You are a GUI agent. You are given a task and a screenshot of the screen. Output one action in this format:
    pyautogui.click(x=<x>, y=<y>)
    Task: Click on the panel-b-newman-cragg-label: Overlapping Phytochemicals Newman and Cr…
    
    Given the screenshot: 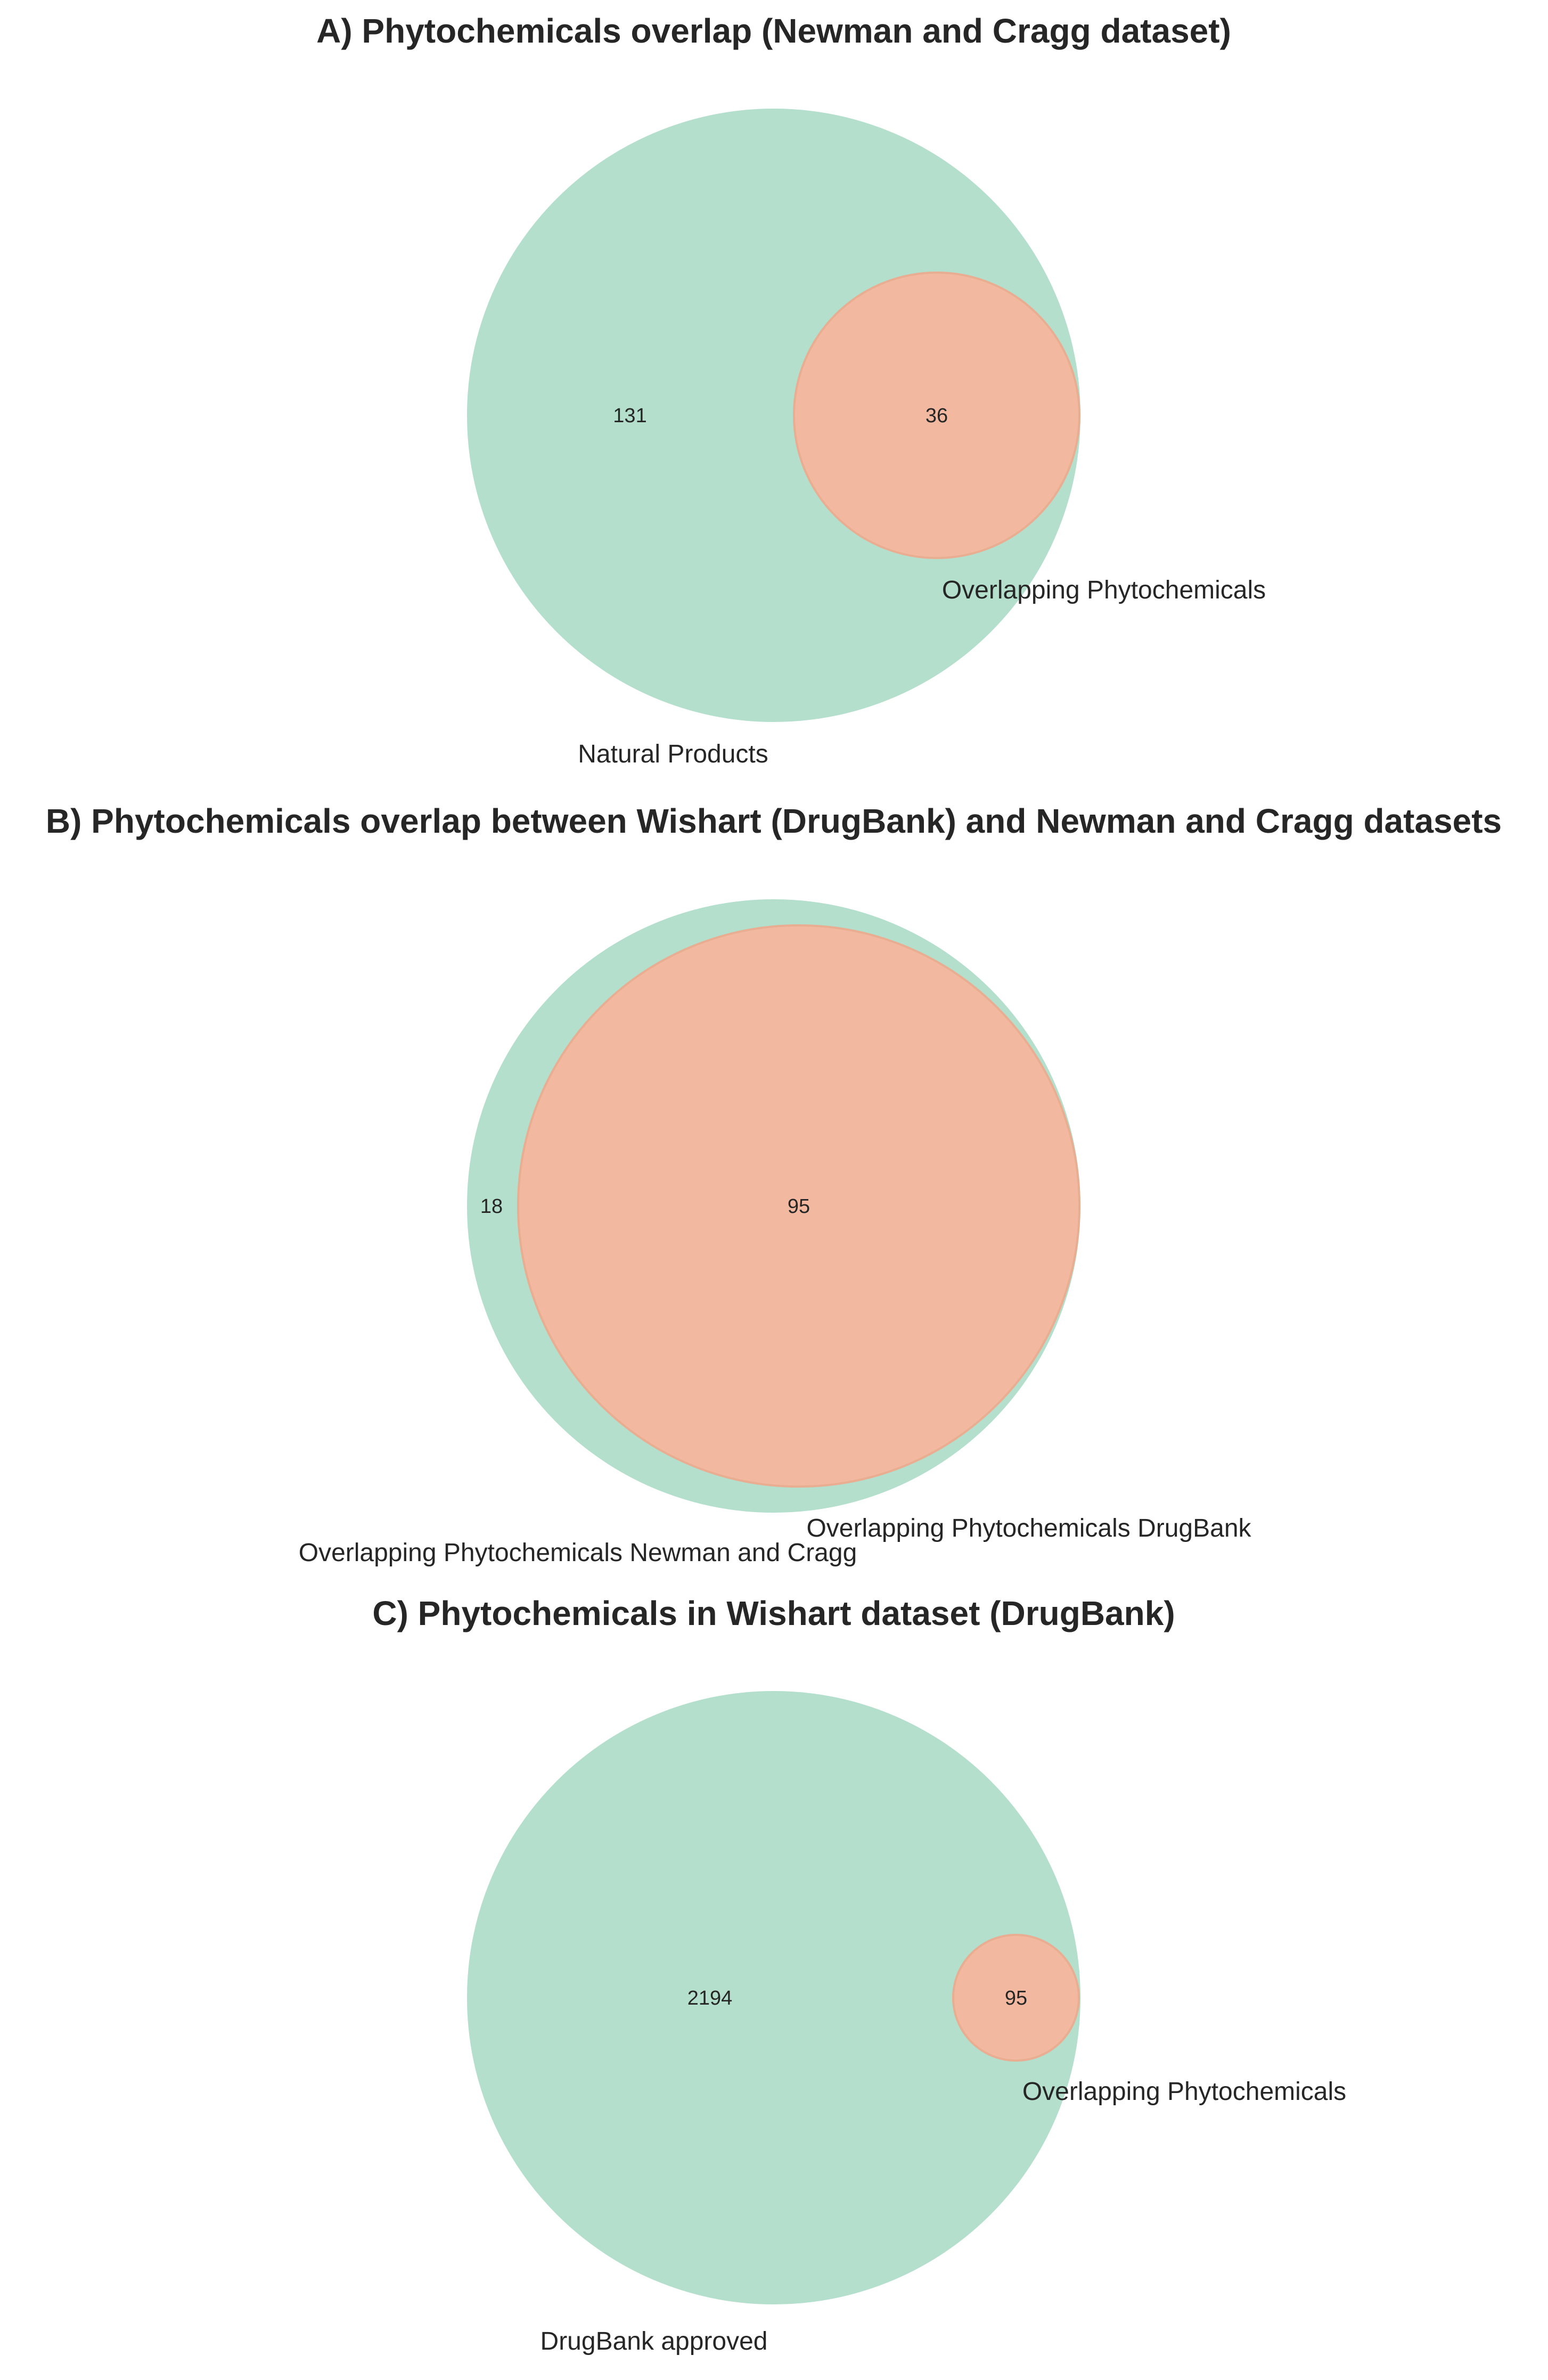 What is the action you would take?
    pyautogui.click(x=578, y=1553)
    